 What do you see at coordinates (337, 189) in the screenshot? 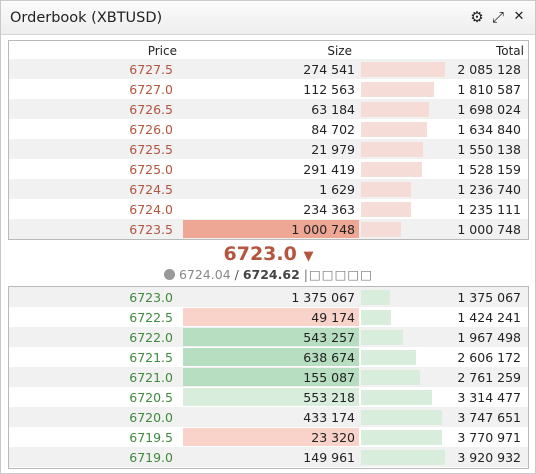
I see `size-cell: 1 629` at bounding box center [337, 189].